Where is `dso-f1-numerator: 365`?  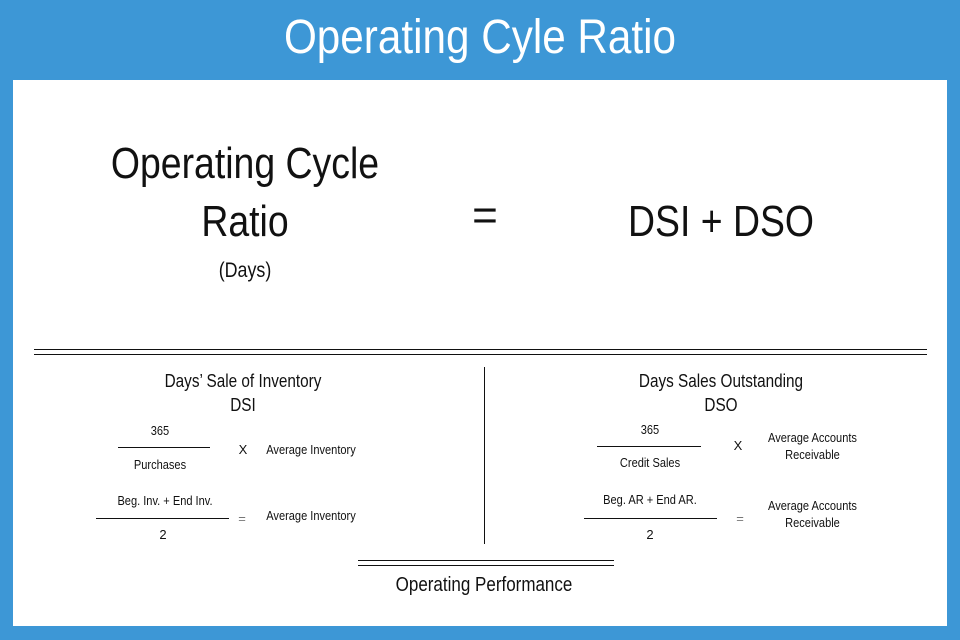
dso-f1-numerator: 365 is located at coordinates (650, 429).